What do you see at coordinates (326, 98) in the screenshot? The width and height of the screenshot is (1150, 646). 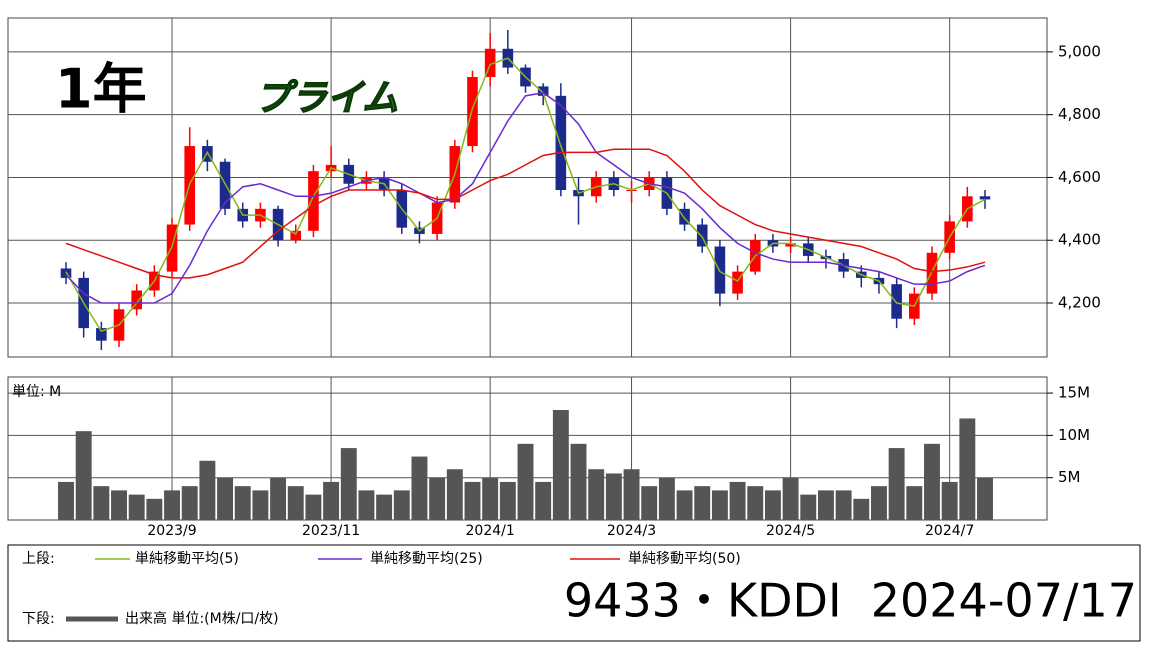 I see `market-label: プライム` at bounding box center [326, 98].